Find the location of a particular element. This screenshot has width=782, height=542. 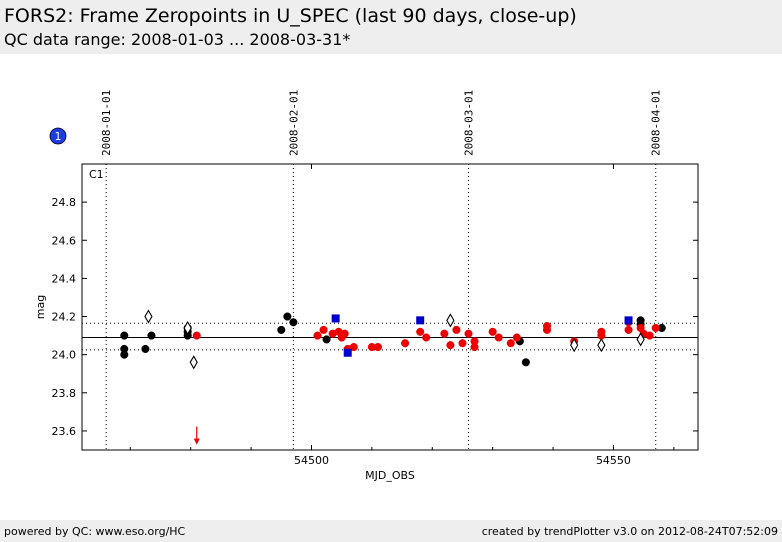

y-tick-label-1: 23.8 is located at coordinates (64, 393).